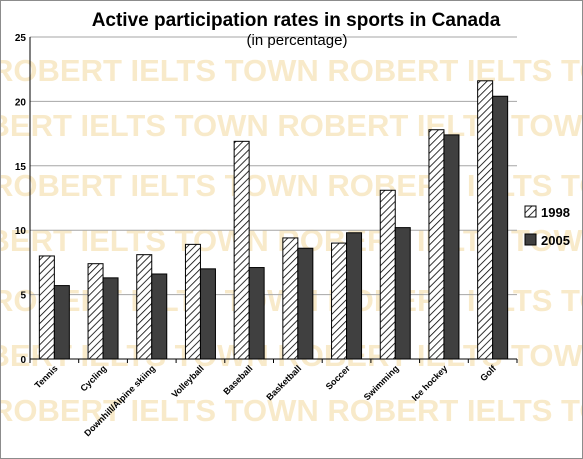 The height and width of the screenshot is (459, 583). I want to click on legend-label-2005: 2005, so click(555, 240).